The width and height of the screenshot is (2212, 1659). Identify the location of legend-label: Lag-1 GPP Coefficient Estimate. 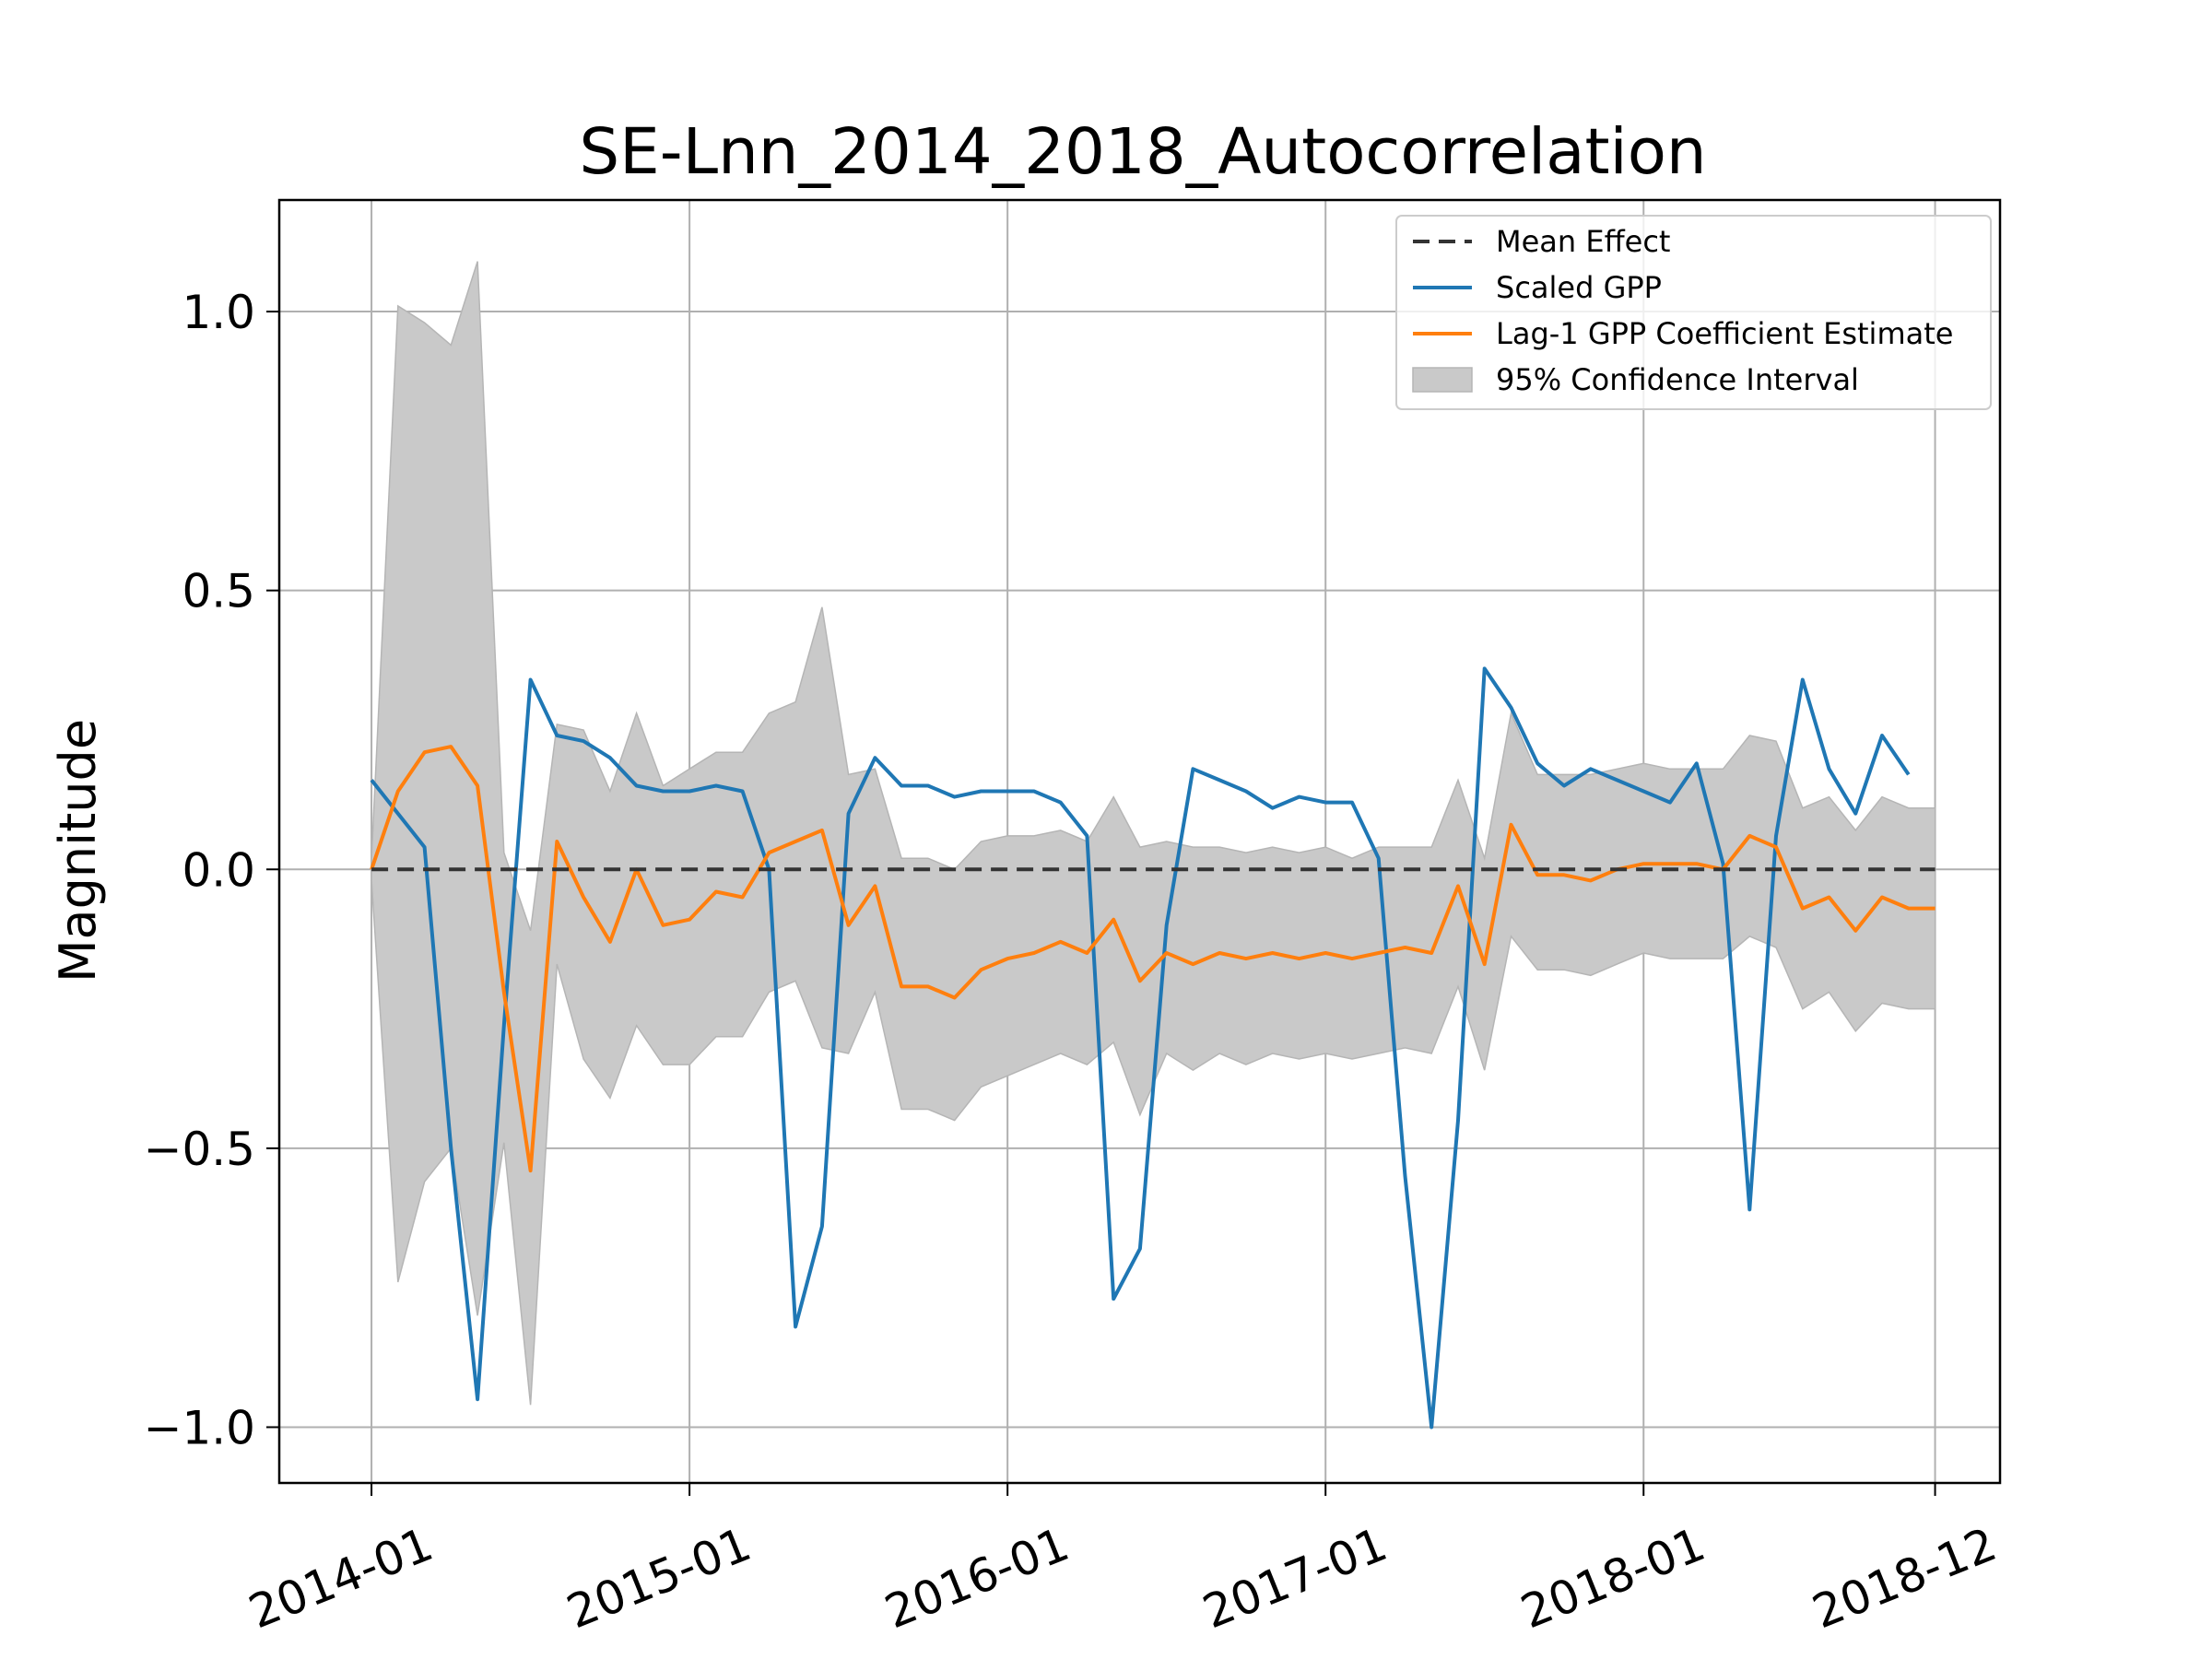
(1724, 333).